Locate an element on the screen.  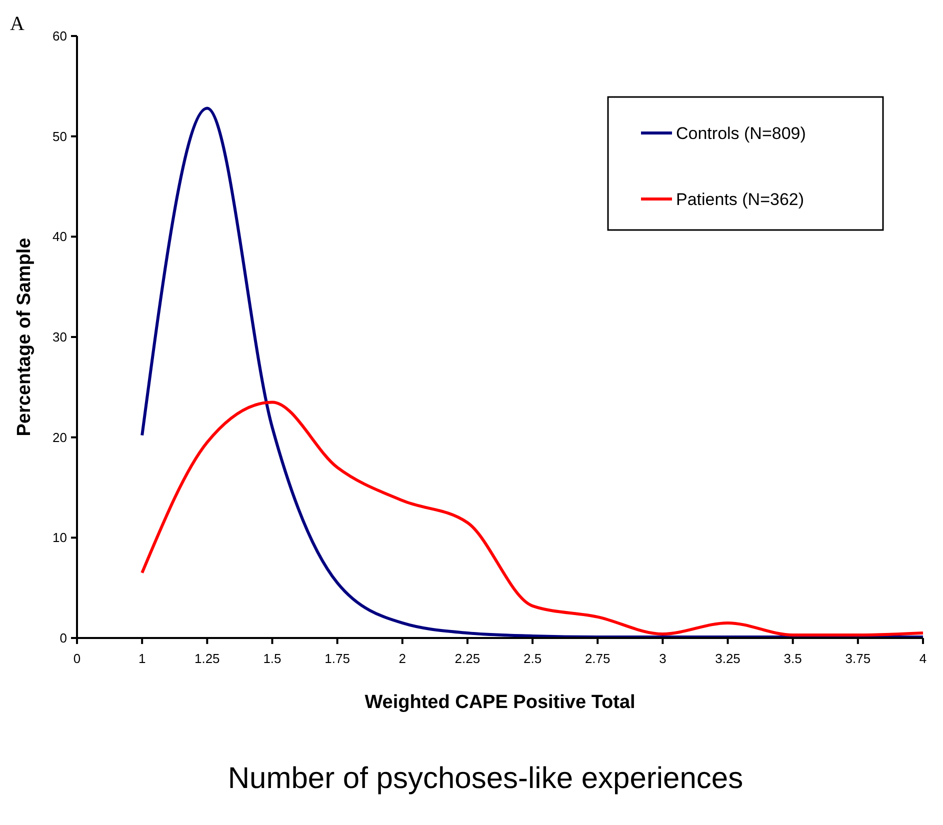
y-axis-title: Percentage of Sample is located at coordinates (24, 337).